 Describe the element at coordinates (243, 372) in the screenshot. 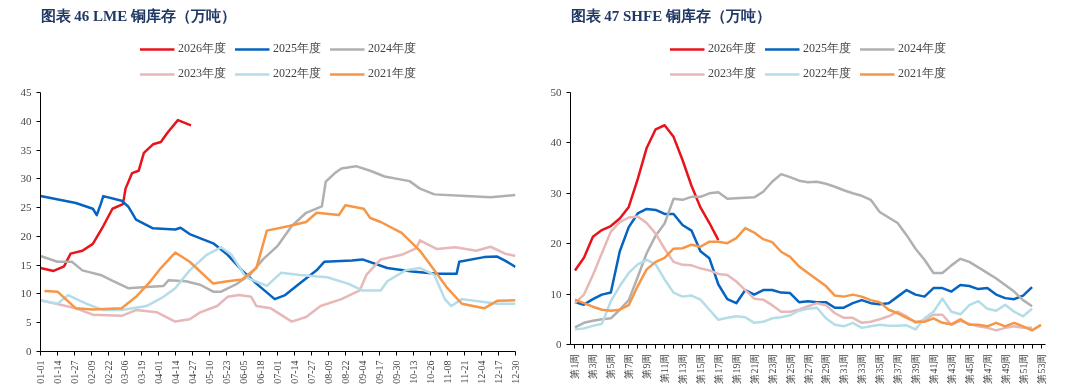

I see `x-tick-label: 06-05` at that location.